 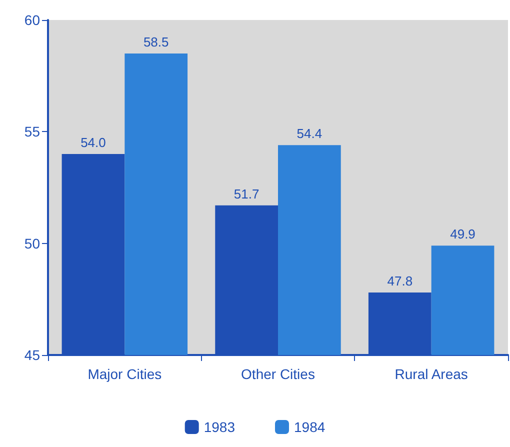 I want to click on x-tick-label: Rural Areas, so click(x=431, y=374).